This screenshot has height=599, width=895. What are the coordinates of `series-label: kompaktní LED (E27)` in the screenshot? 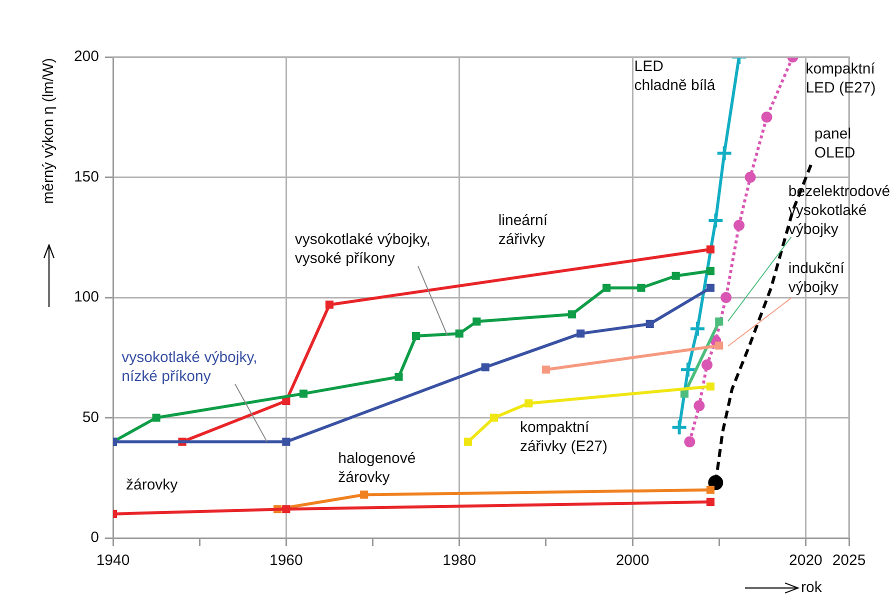 It's located at (841, 78).